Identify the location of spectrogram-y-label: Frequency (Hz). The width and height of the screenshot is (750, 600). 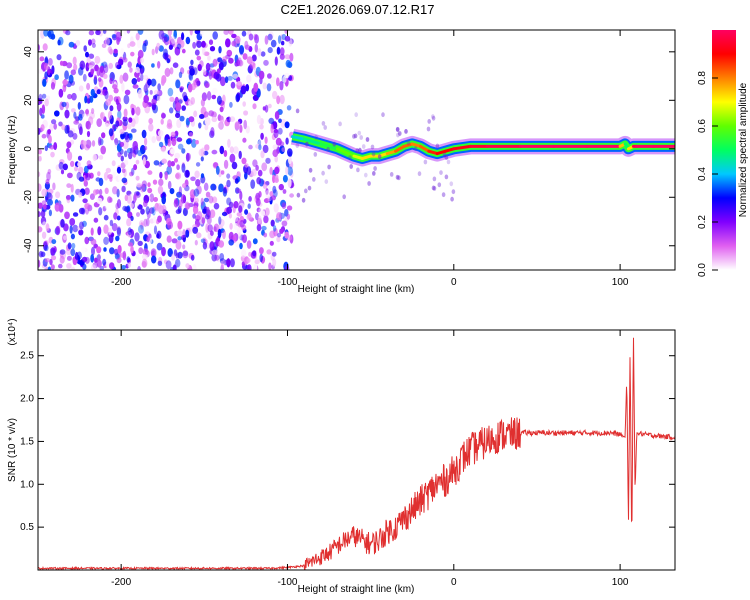
(12, 150).